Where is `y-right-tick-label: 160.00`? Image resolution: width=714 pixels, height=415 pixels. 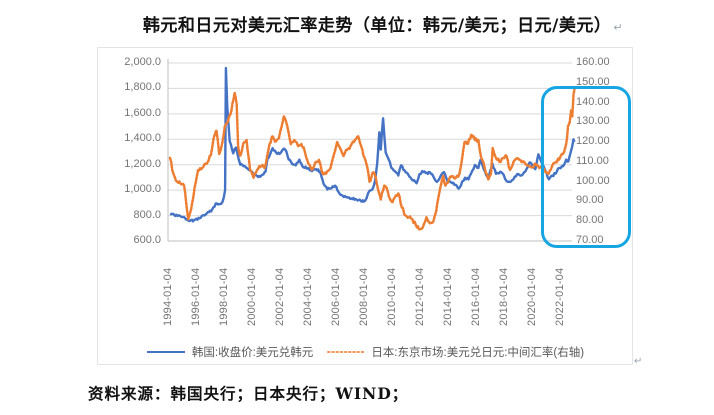
y-right-tick-label: 160.00 is located at coordinates (593, 62).